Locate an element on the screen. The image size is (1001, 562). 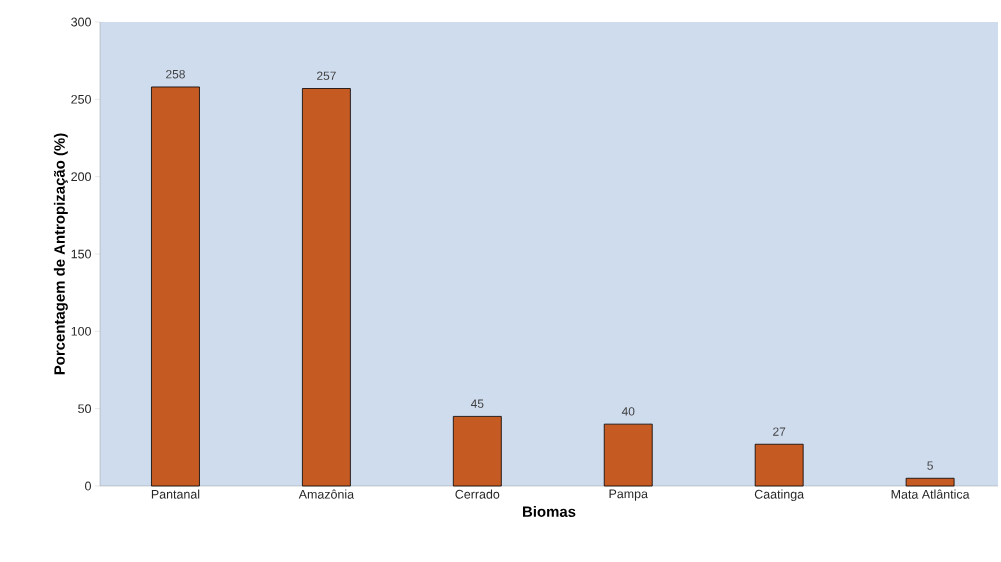
y-tick-label: 50 is located at coordinates (84, 409).